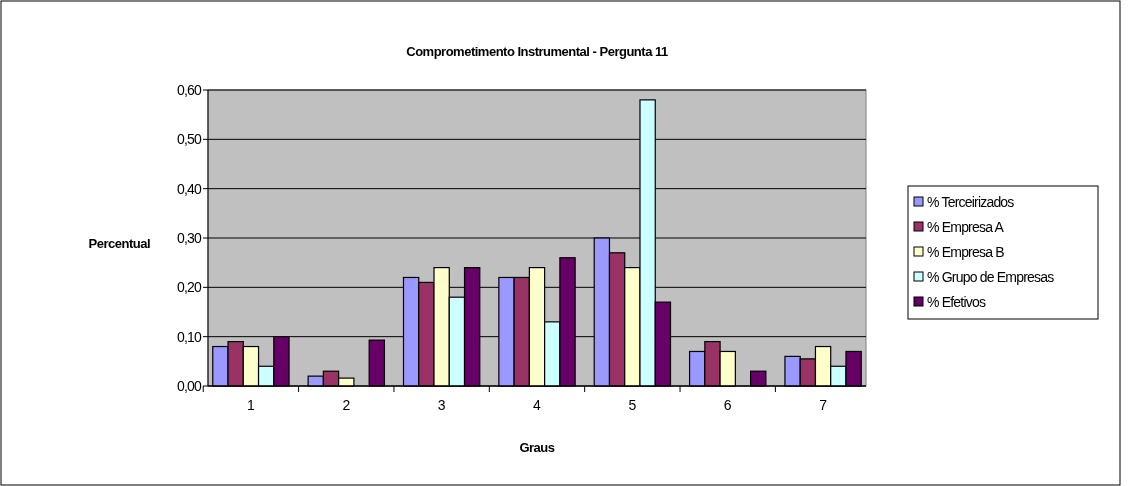 Image resolution: width=1131 pixels, height=486 pixels. What do you see at coordinates (727, 405) in the screenshot?
I see `x-tick-label: 6` at bounding box center [727, 405].